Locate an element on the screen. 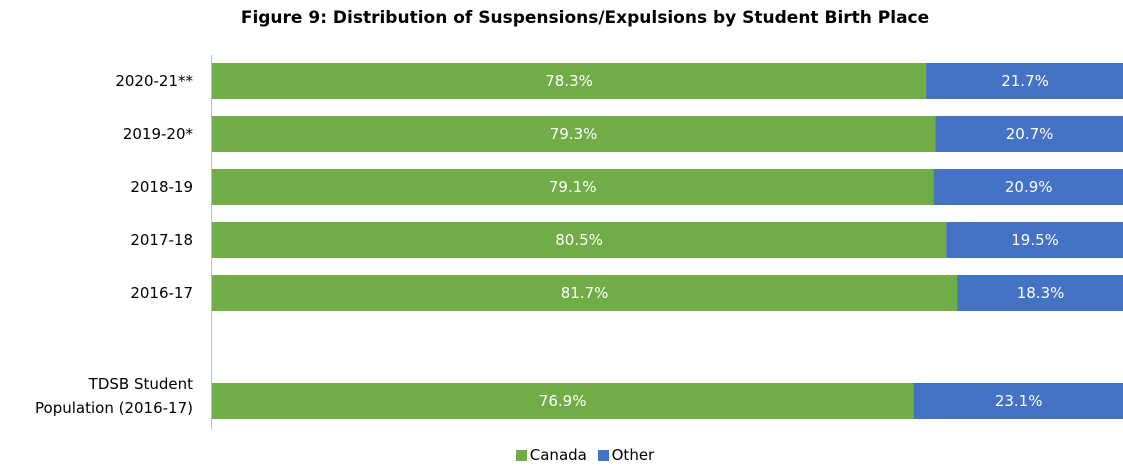  legend-item-other: Other is located at coordinates (626, 455).